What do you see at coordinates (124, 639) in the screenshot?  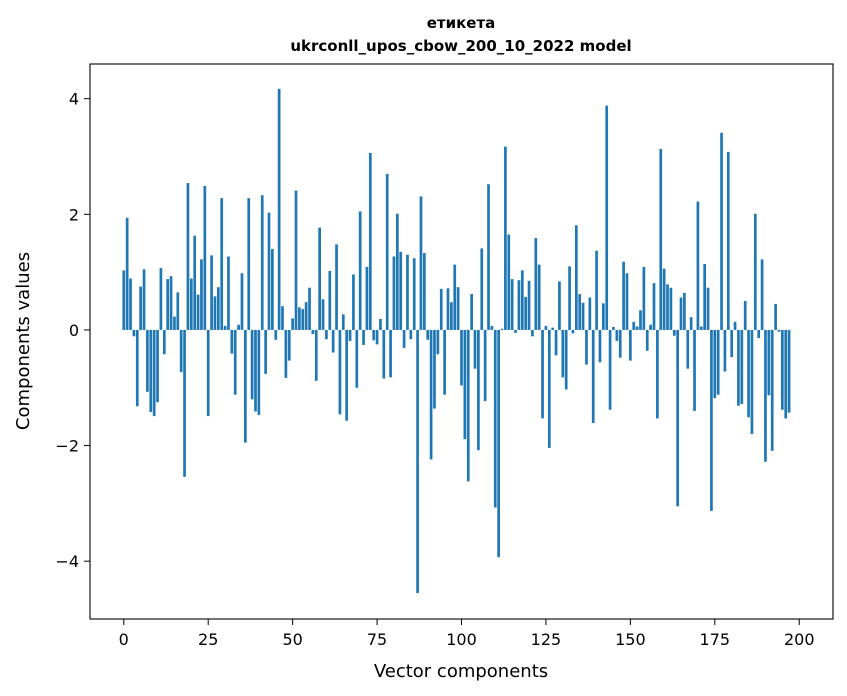 I see `x-tick-label: 0` at bounding box center [124, 639].